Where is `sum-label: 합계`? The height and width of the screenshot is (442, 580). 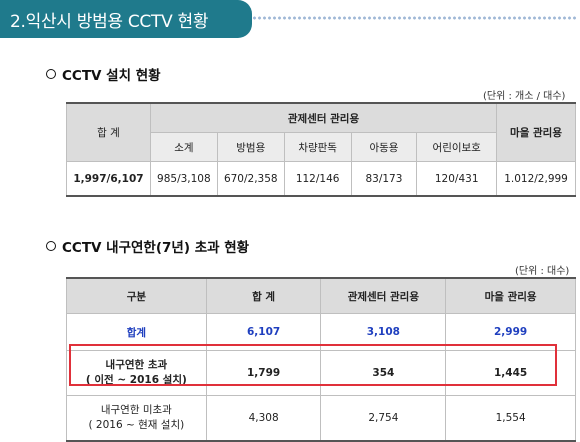 sum-label: 합계 is located at coordinates (136, 332).